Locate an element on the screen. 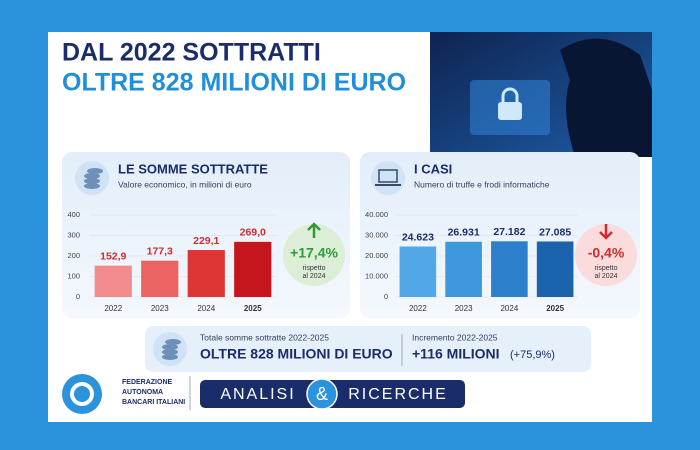  y-tick-label: 20.000 is located at coordinates (376, 255).